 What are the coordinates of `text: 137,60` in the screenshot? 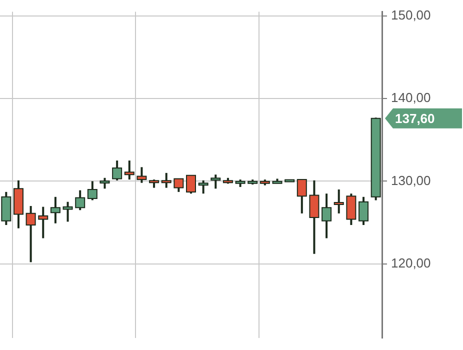 It's located at (415, 118).